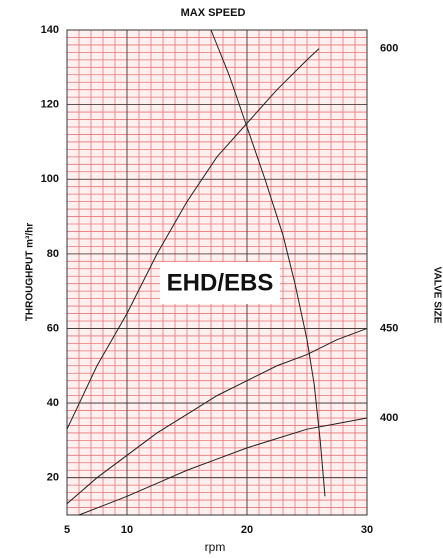 Image resolution: width=443 pixels, height=558 pixels. I want to click on series-label: 400, so click(389, 418).